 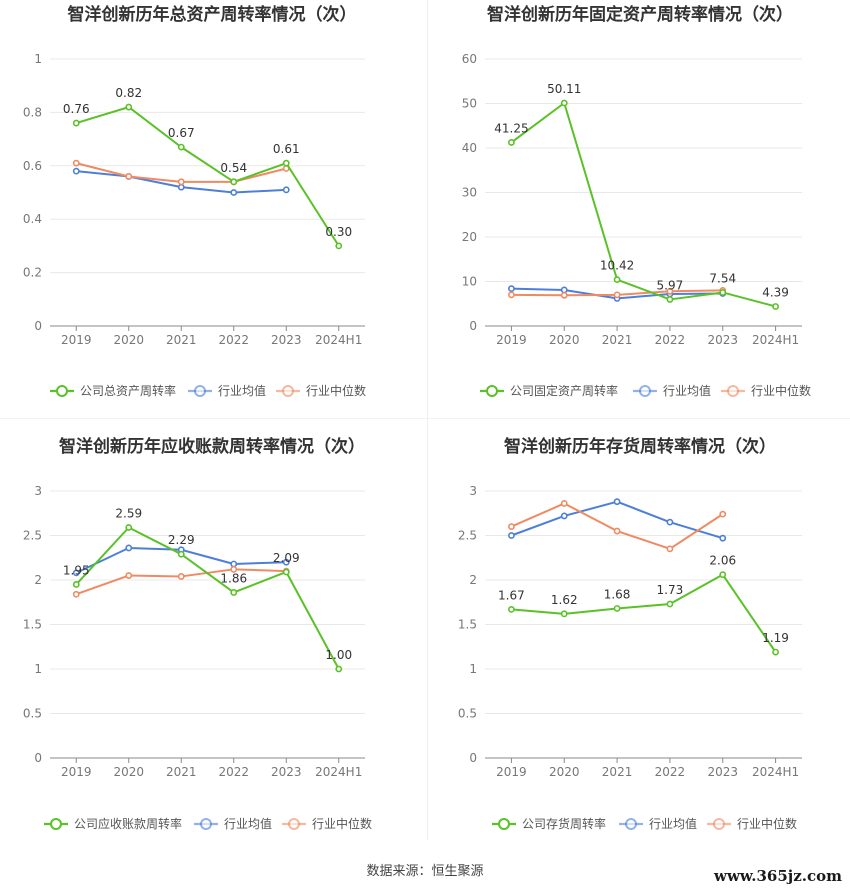 What do you see at coordinates (469, 148) in the screenshot?
I see `y-tick-label: 40` at bounding box center [469, 148].